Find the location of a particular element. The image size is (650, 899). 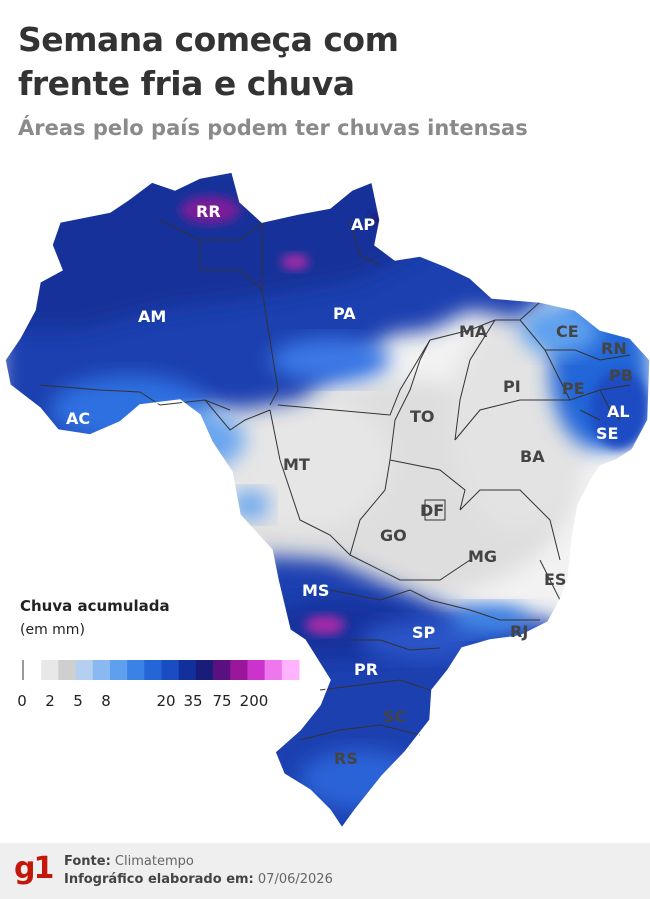

source-line: Fonte: Climatempo is located at coordinates (129, 861).